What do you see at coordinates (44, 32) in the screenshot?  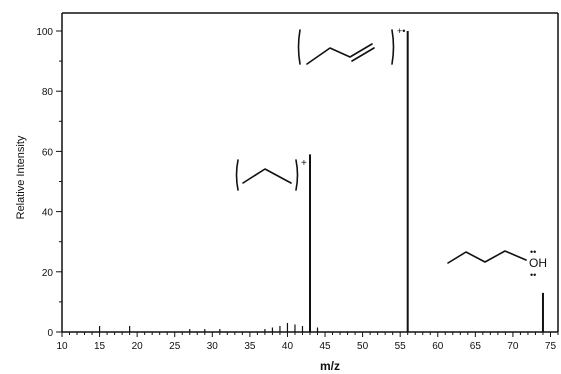 I see `y-tick-label: 100` at bounding box center [44, 32].